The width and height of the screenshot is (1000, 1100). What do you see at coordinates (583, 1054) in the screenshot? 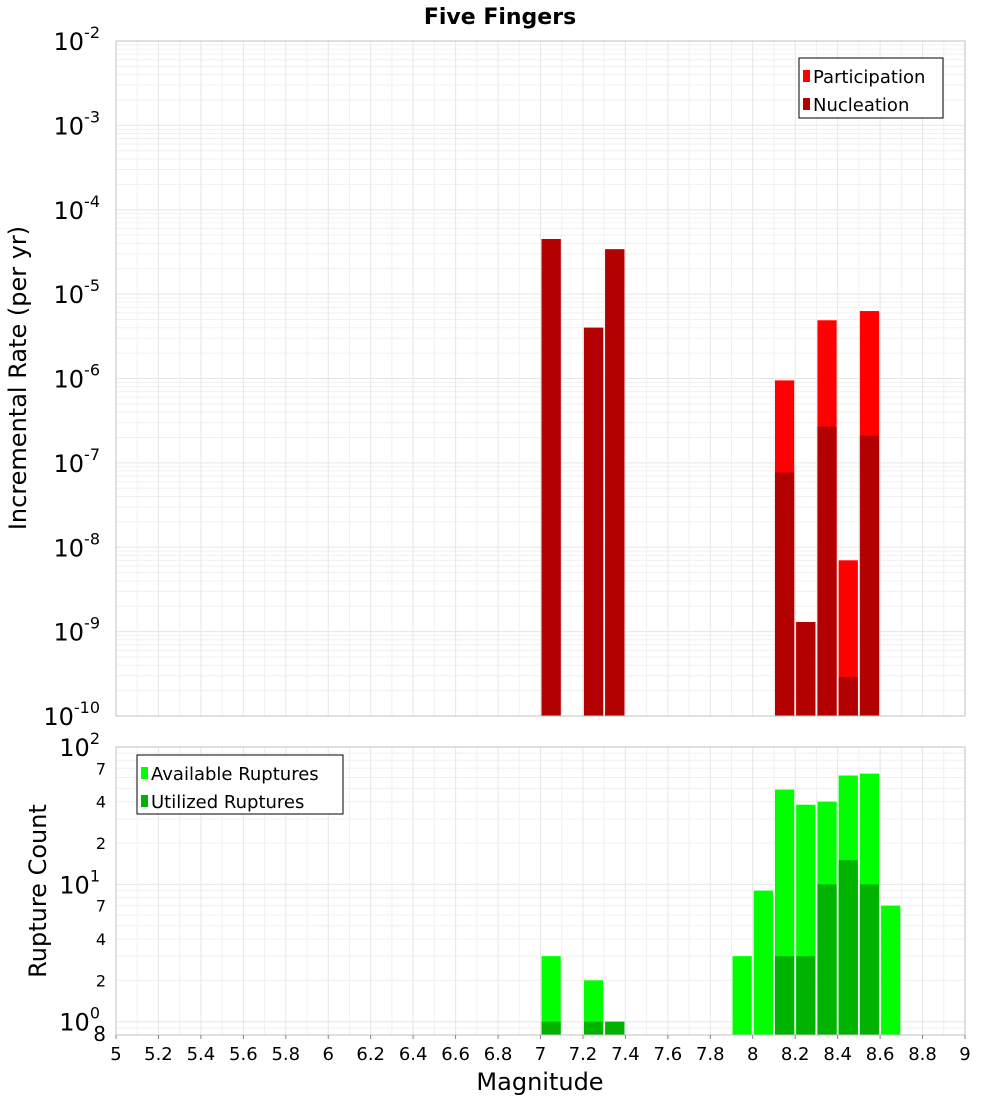
I see `x-tick-label: 7.2` at bounding box center [583, 1054].